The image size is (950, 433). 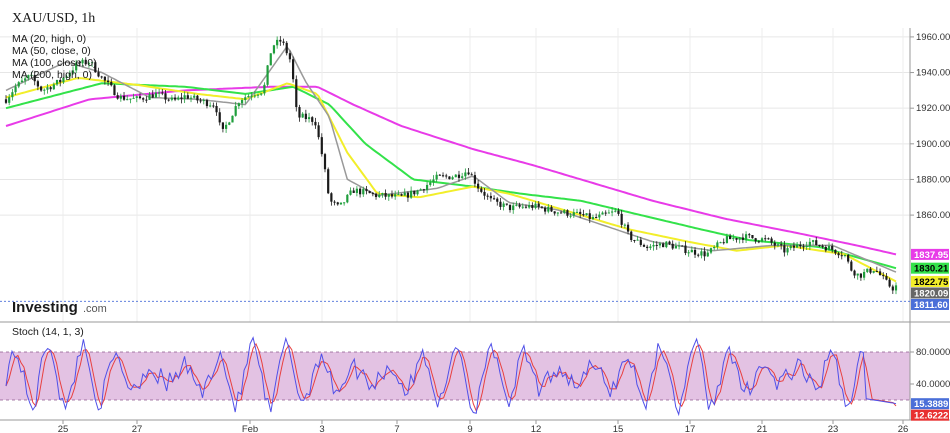 I want to click on time-tick-label: 7, so click(x=396, y=428).